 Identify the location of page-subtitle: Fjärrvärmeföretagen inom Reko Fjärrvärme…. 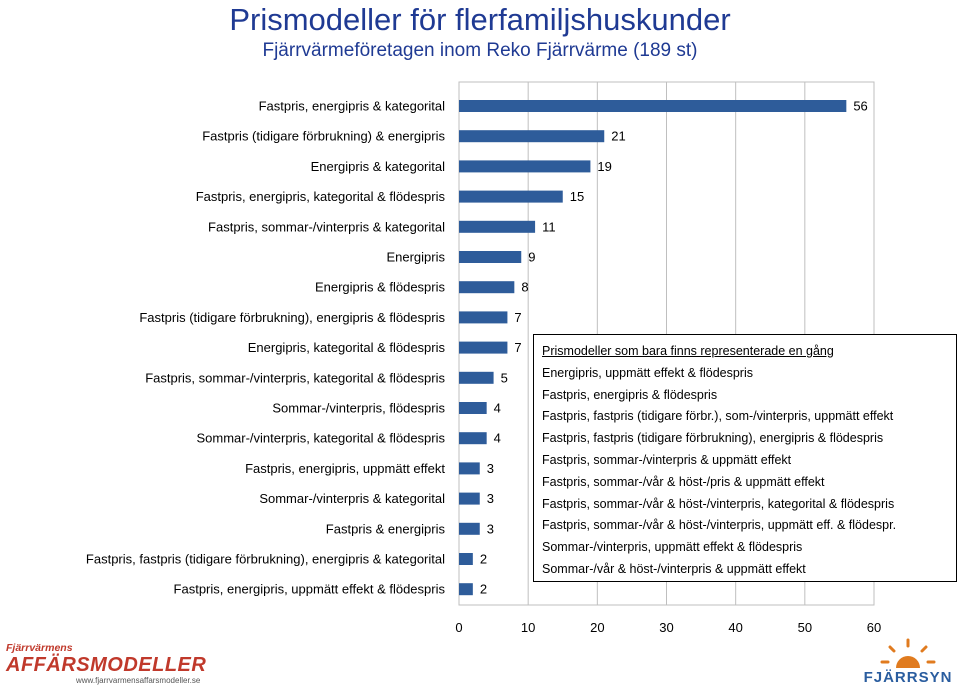
(480, 50).